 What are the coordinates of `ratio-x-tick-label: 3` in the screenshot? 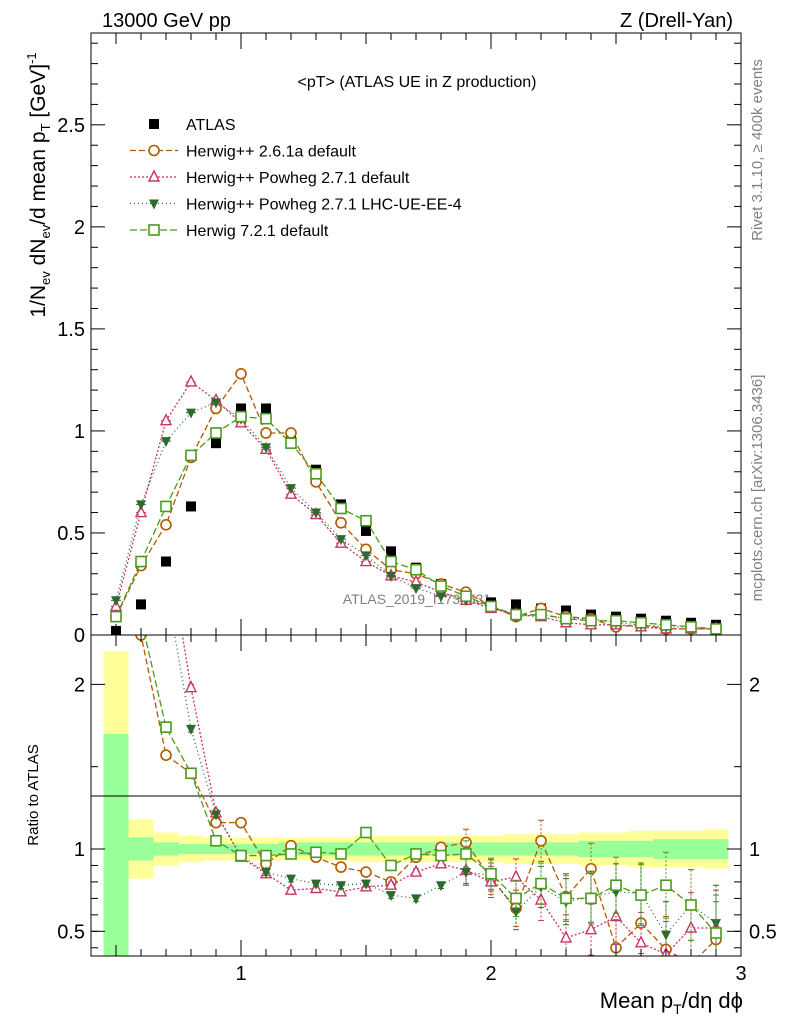 It's located at (740, 974).